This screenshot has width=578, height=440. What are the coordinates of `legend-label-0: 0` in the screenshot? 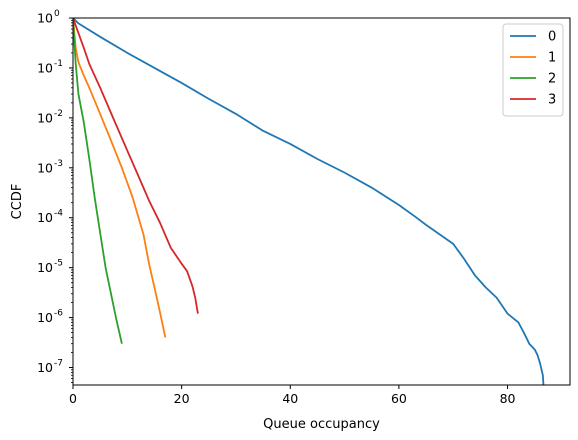 It's located at (552, 37).